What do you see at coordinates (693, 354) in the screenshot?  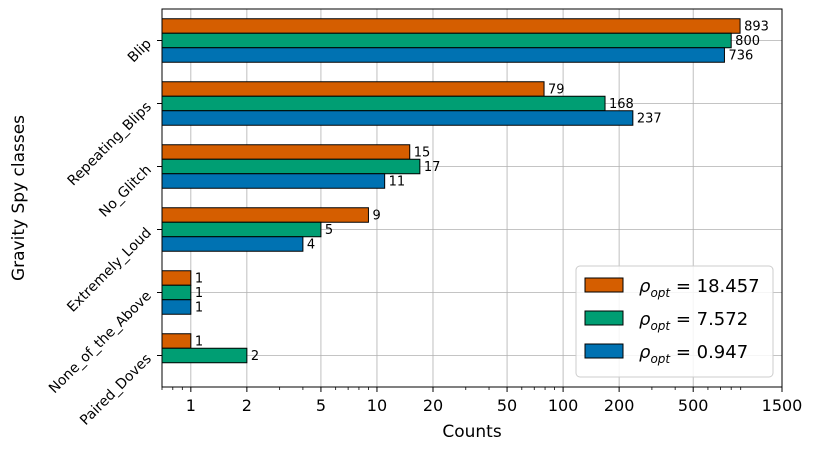 I see `legend-label: ρopt = 0.947` at bounding box center [693, 354].